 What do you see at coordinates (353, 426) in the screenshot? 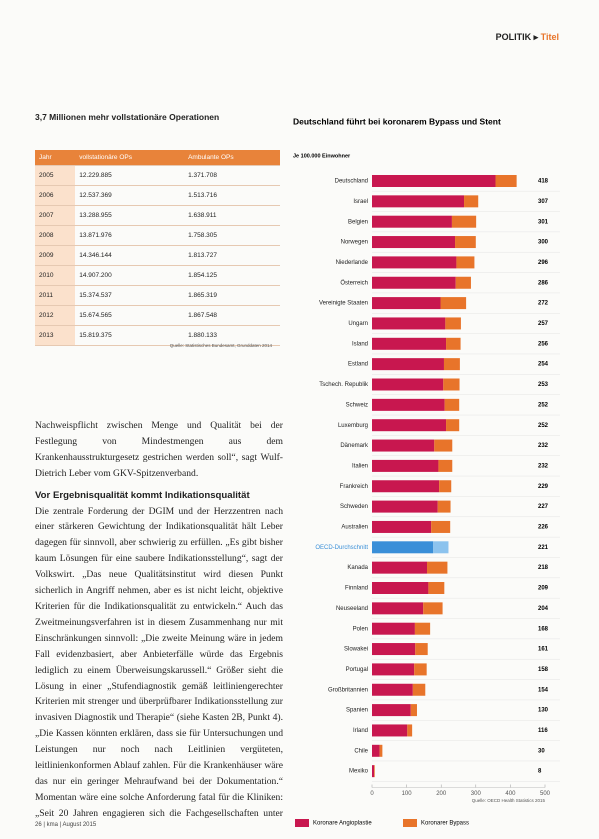
I see `category-label: Luxemburg` at bounding box center [353, 426].